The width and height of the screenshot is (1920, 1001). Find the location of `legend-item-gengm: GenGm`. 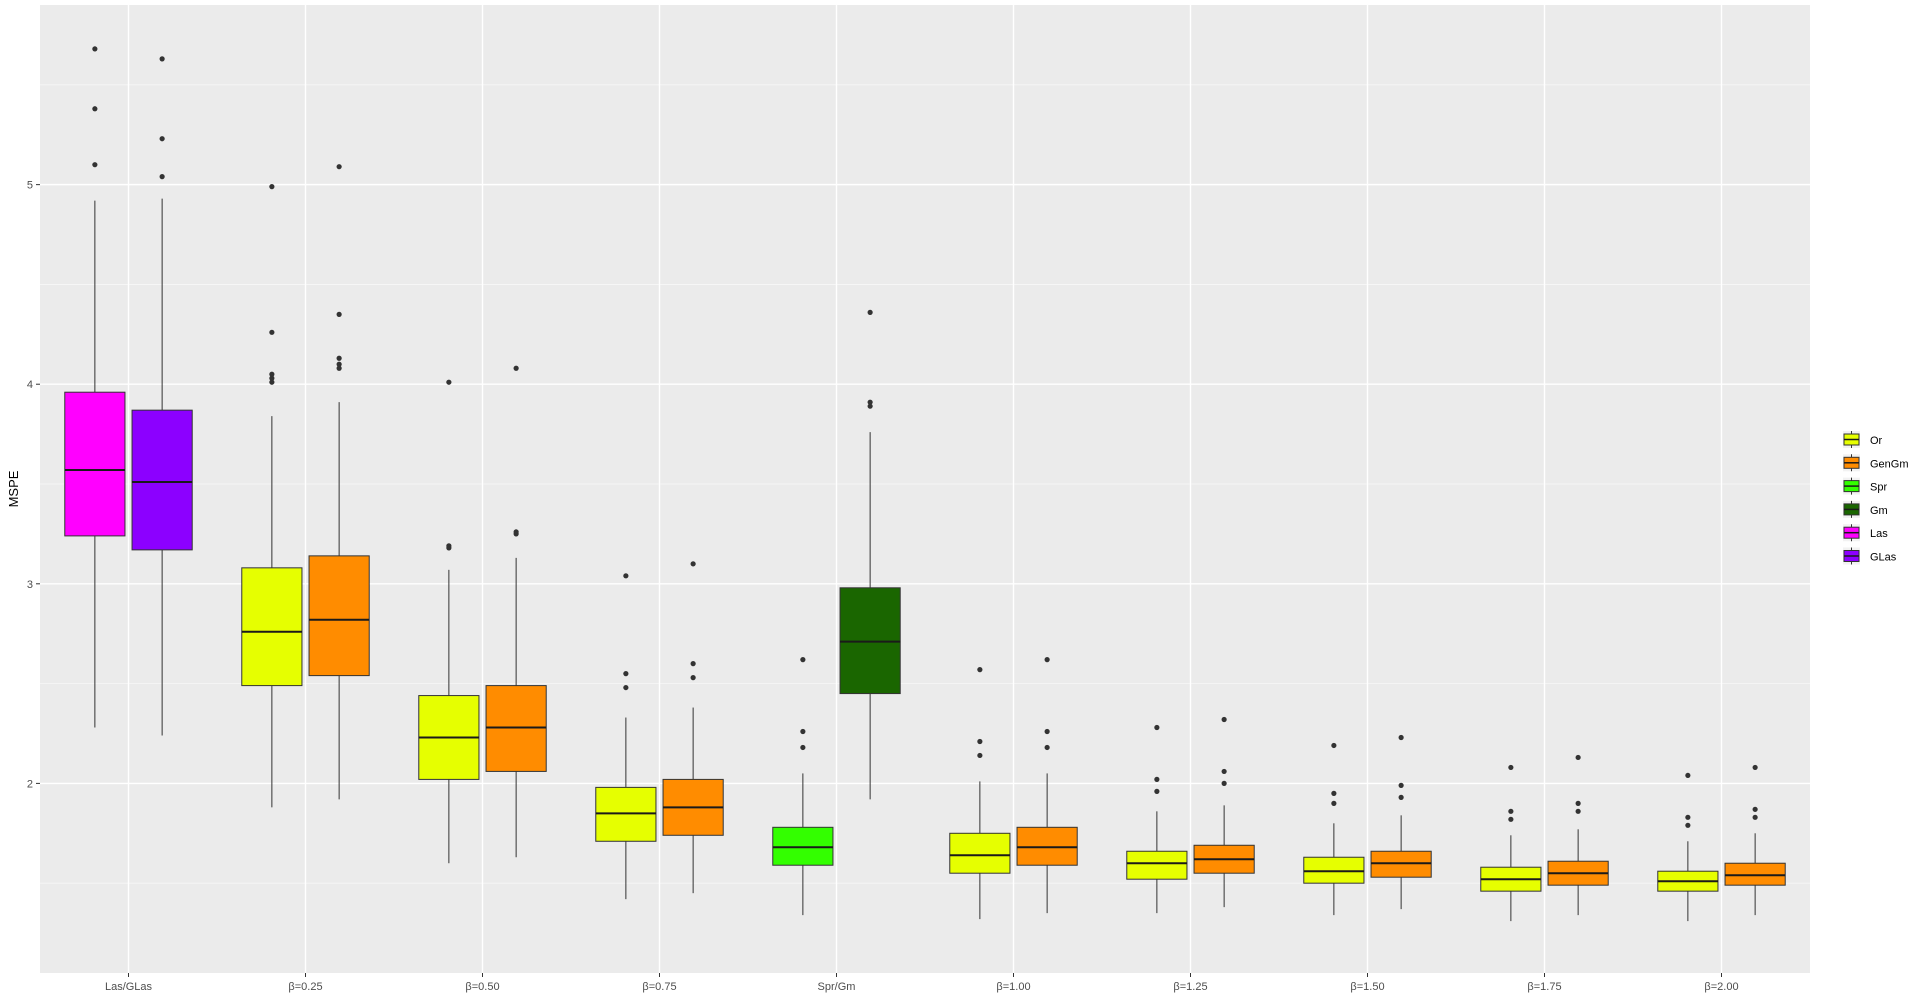

legend-item-gengm: GenGm is located at coordinates (1876, 463).